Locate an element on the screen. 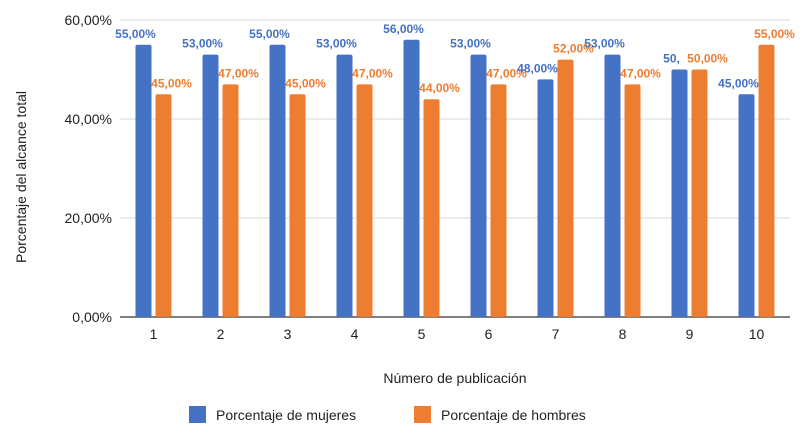 The width and height of the screenshot is (807, 436). data-label-mujeres-3: 55,00% is located at coordinates (269, 34).